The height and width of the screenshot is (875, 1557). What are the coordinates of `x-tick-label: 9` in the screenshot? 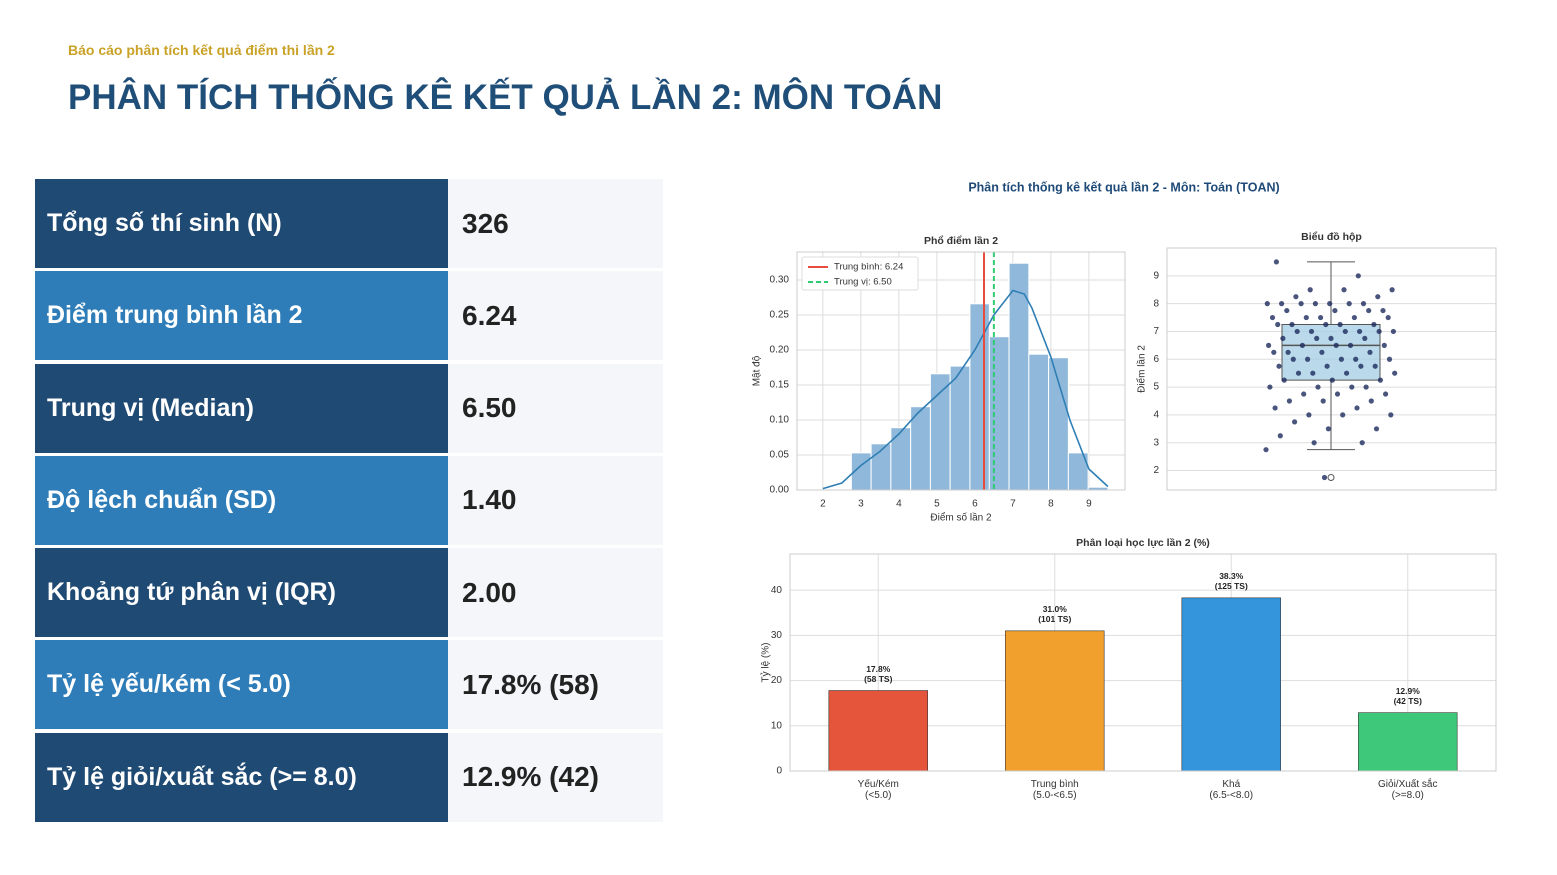 It's located at (1089, 504).